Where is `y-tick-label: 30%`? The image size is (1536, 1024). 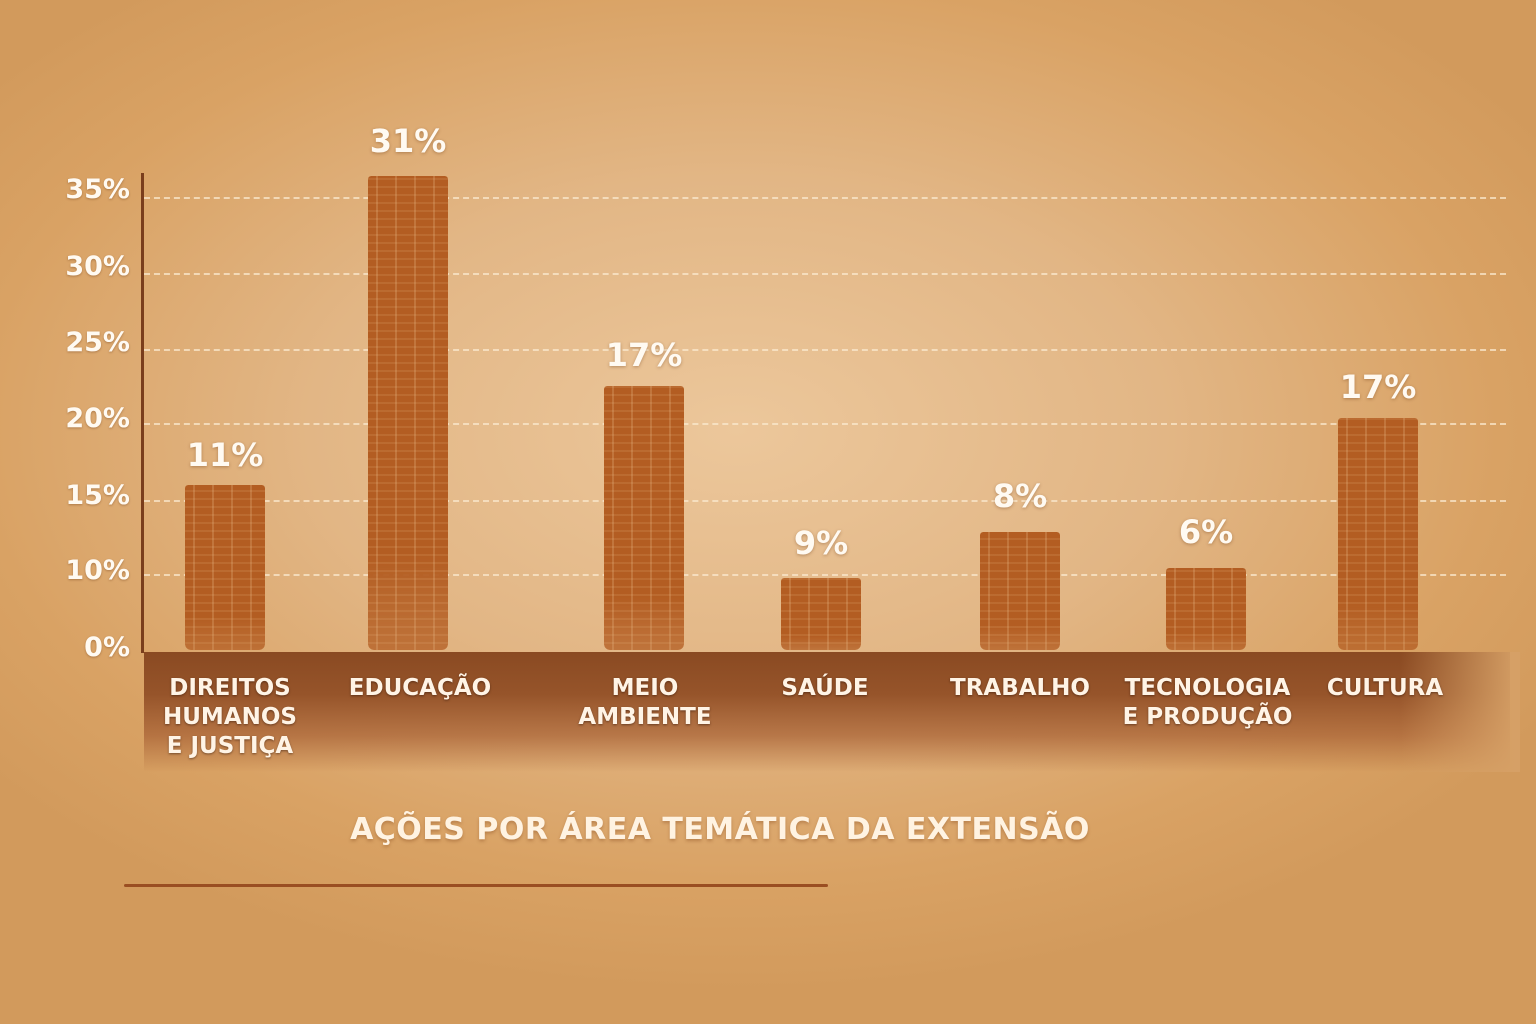
y-tick-label: 30% is located at coordinates (97, 266).